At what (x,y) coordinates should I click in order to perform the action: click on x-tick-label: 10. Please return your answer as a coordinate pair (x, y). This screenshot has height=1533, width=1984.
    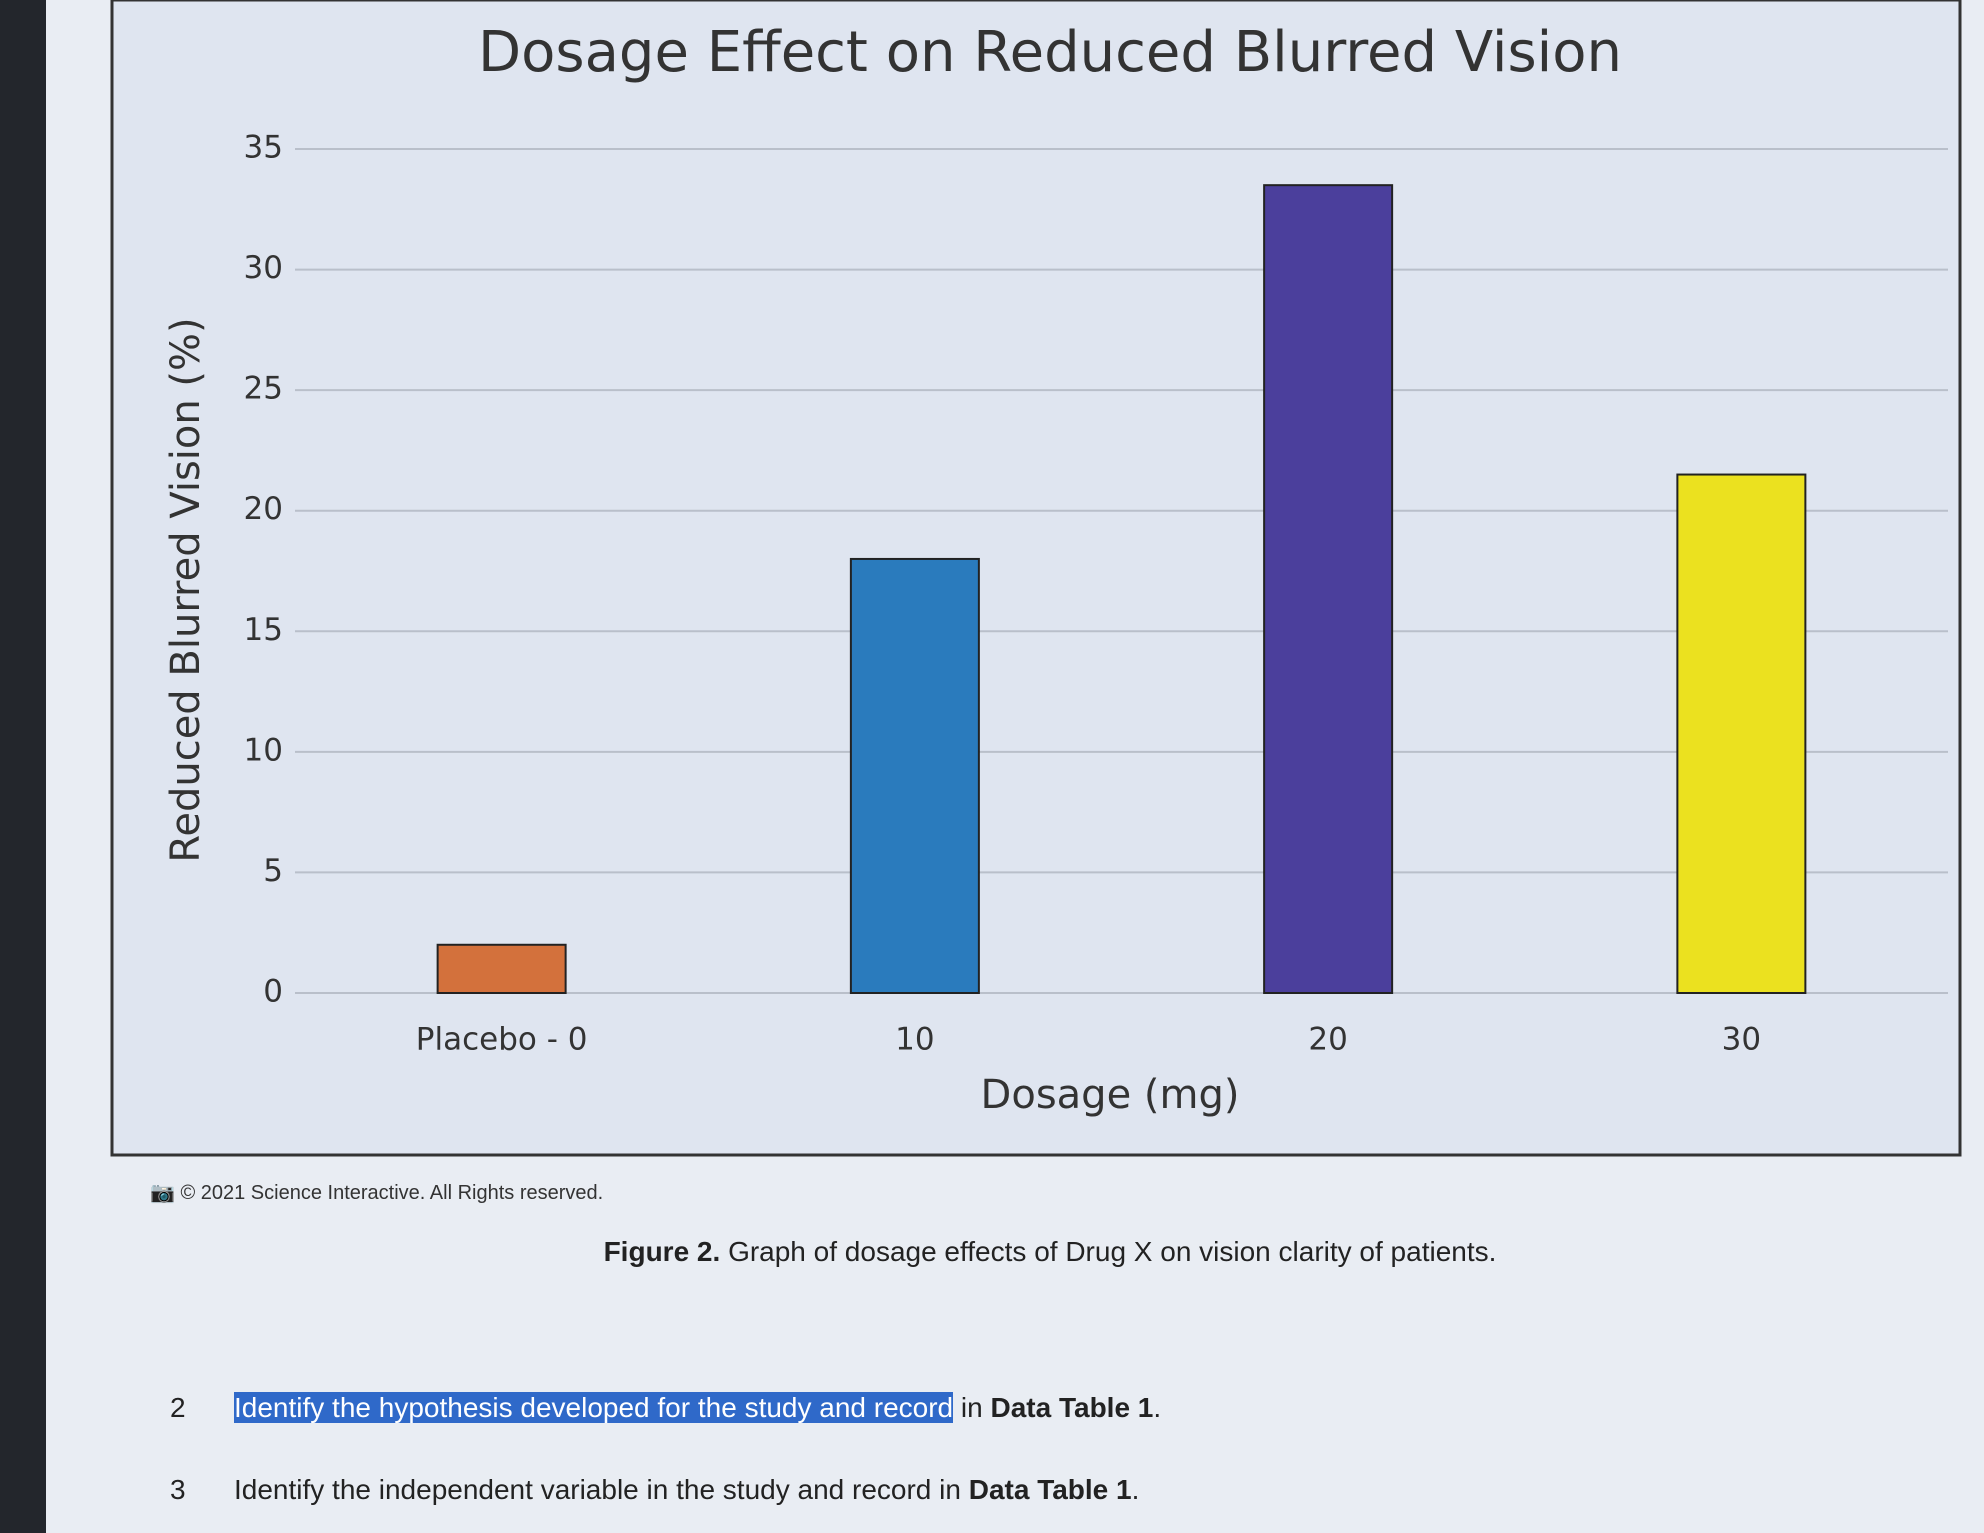
    Looking at the image, I should click on (914, 1040).